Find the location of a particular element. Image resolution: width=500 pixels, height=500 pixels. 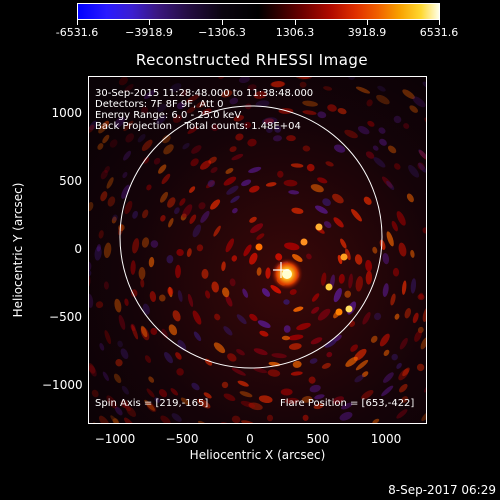

image-title: Reconstructed RHESSI Image is located at coordinates (252, 60).